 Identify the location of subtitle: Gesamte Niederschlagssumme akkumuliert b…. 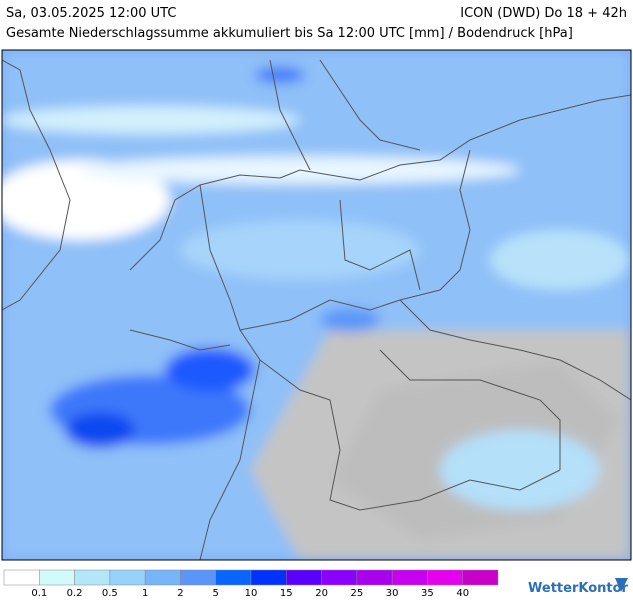
(289, 33).